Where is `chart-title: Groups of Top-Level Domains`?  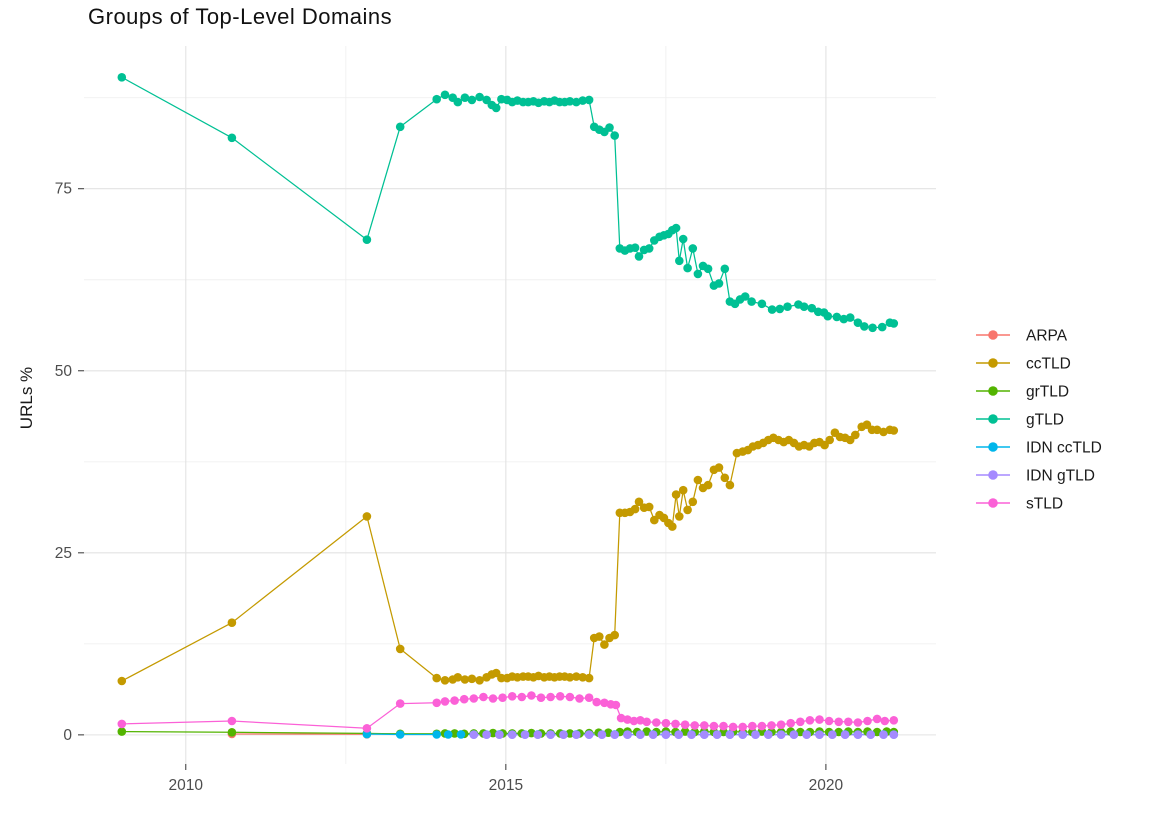
chart-title: Groups of Top-Level Domains is located at coordinates (240, 16).